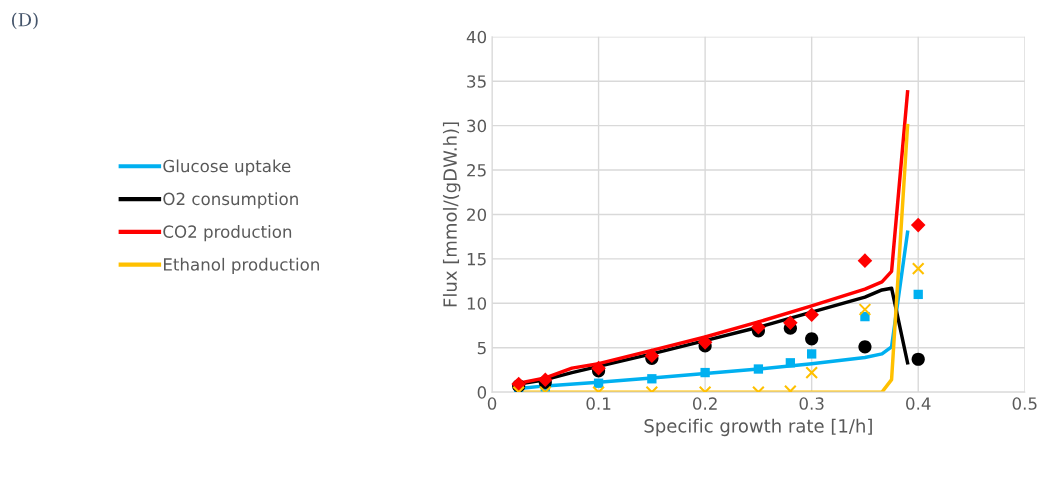 The width and height of the screenshot is (1057, 504). I want to click on y-tick-label: 0, so click(482, 392).